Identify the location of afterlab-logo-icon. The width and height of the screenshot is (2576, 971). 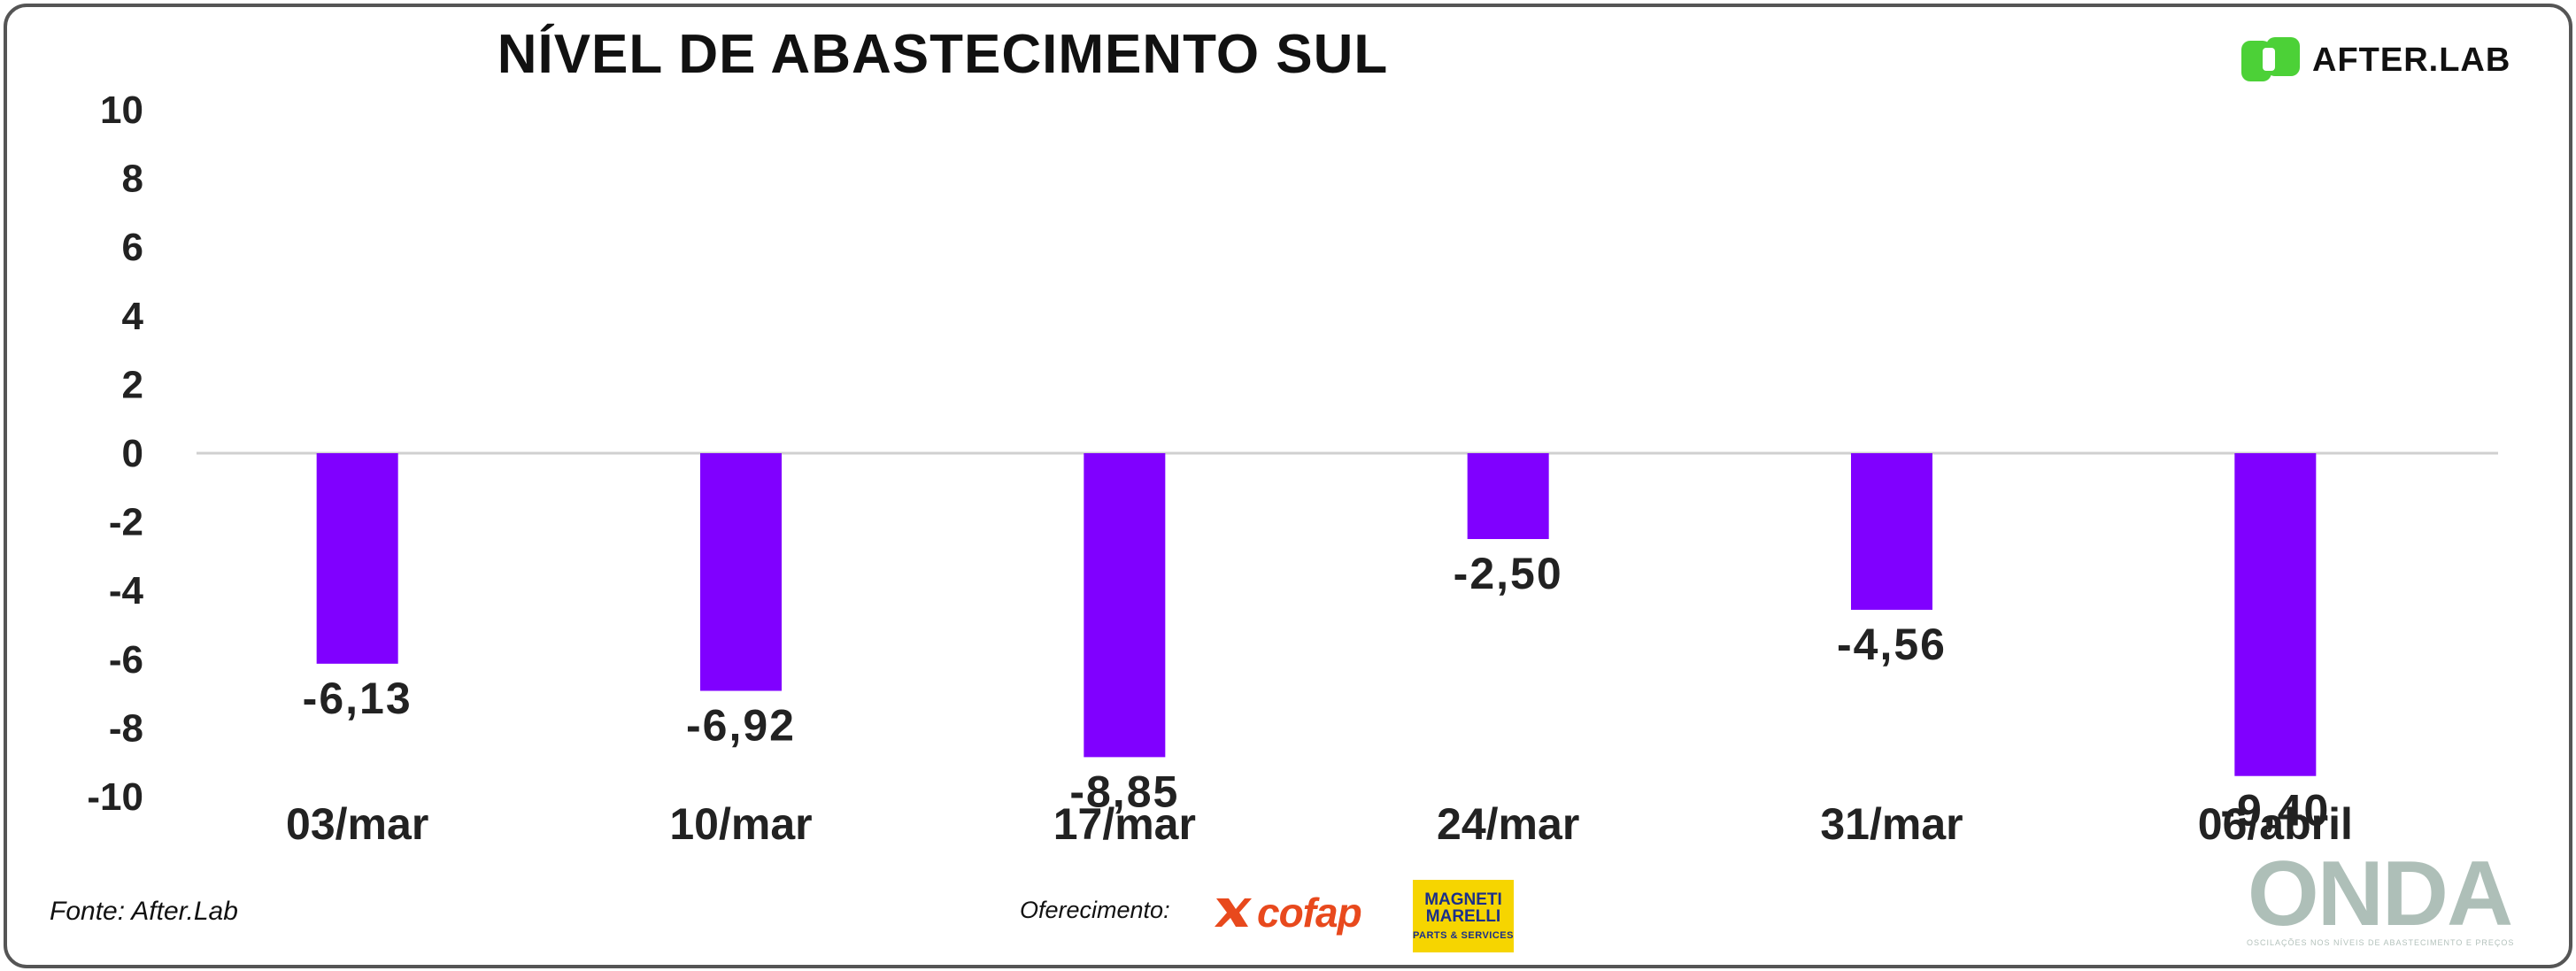
(2271, 60).